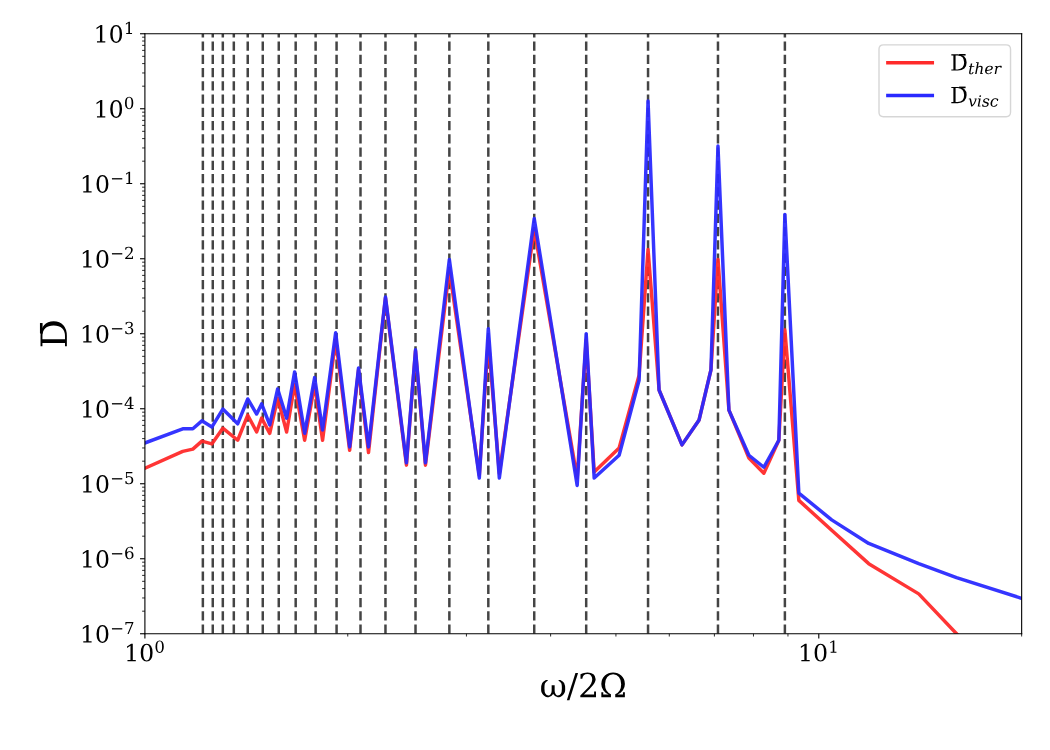 The width and height of the screenshot is (1050, 750). Describe the element at coordinates (107, 182) in the screenshot. I see `y-tick-label: 10$^{−1}$` at that location.